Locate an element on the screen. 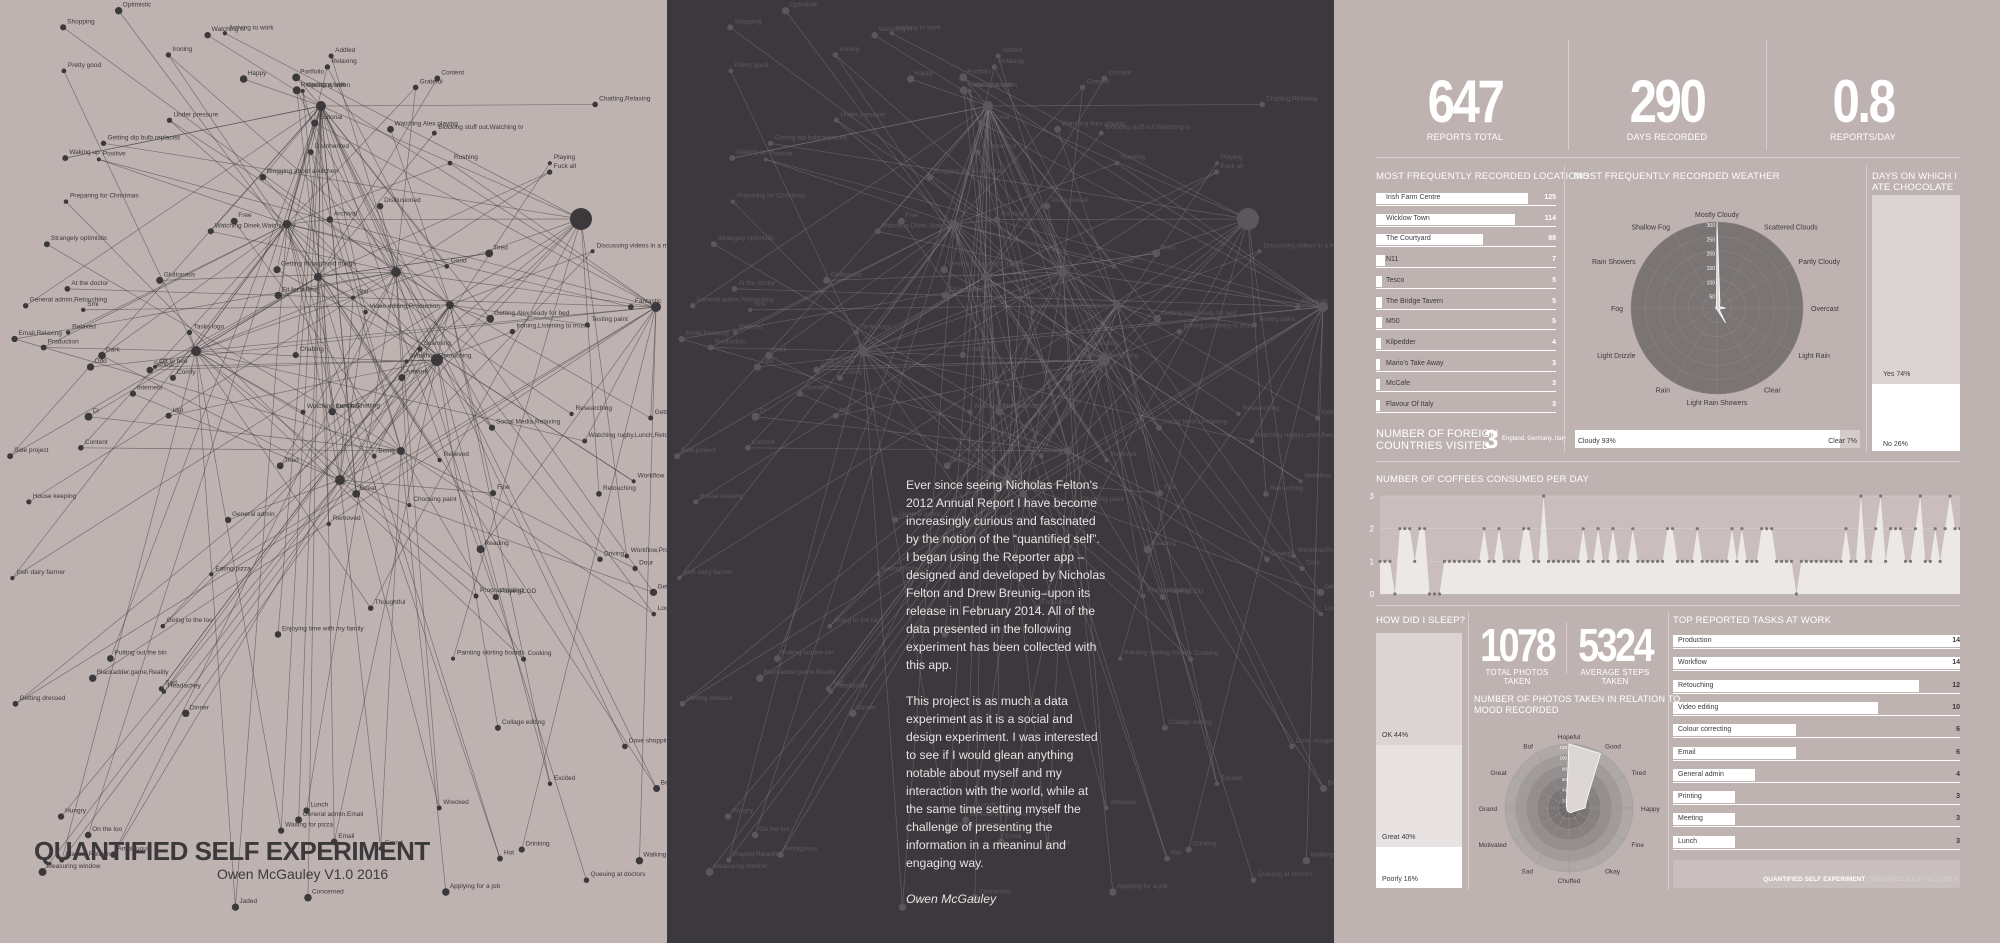 This screenshot has height=943, width=2000. footer-title: QUANTIFIED SELF EXPERIMENT is located at coordinates (1814, 879).